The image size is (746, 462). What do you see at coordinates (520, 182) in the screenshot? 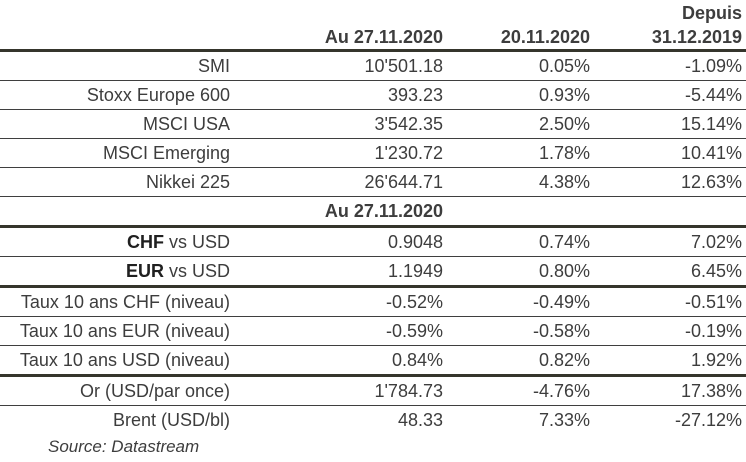
I see `value-since-week: 4.38%` at bounding box center [520, 182].